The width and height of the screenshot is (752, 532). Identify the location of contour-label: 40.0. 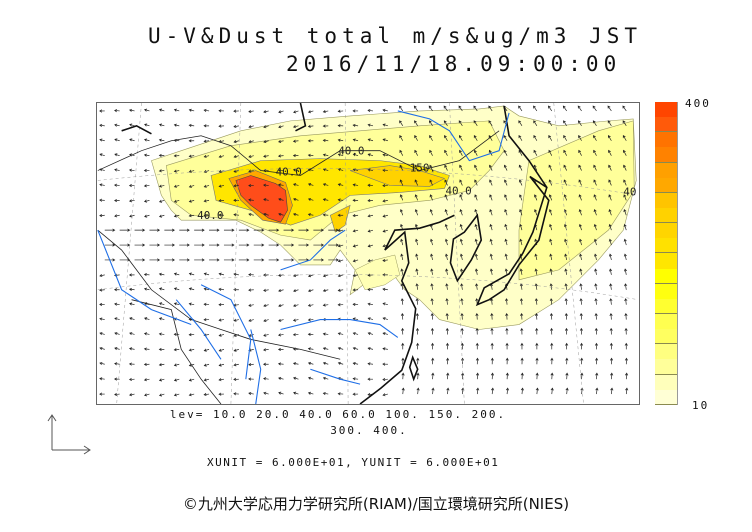
(631, 191).